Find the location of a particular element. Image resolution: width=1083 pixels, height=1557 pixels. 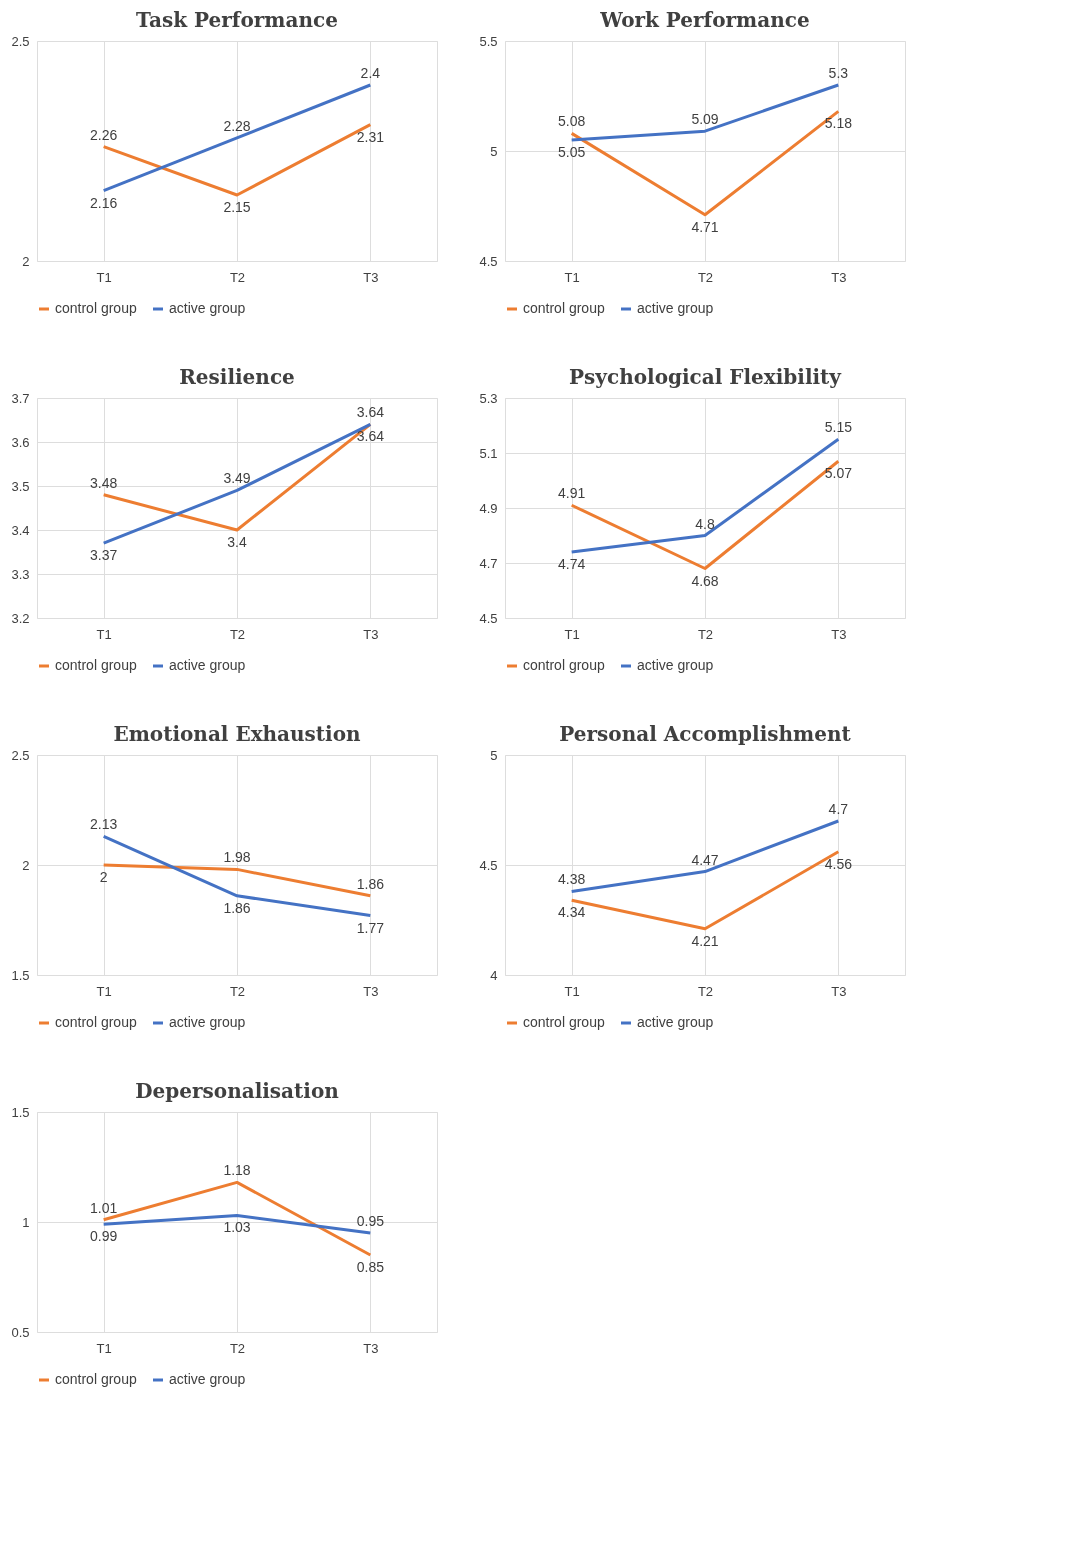

data-label: 5.3 is located at coordinates (838, 73).